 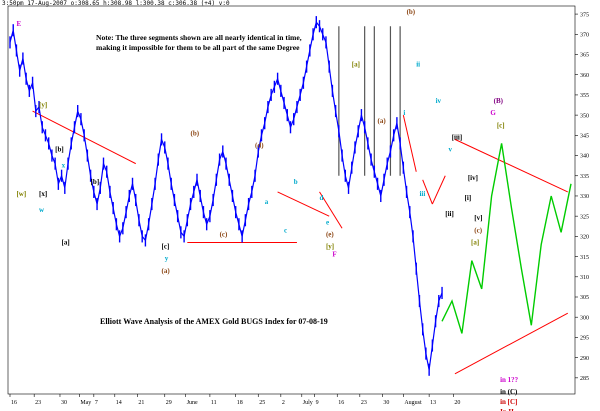 I want to click on x-tick-label: May, so click(x=85, y=403).